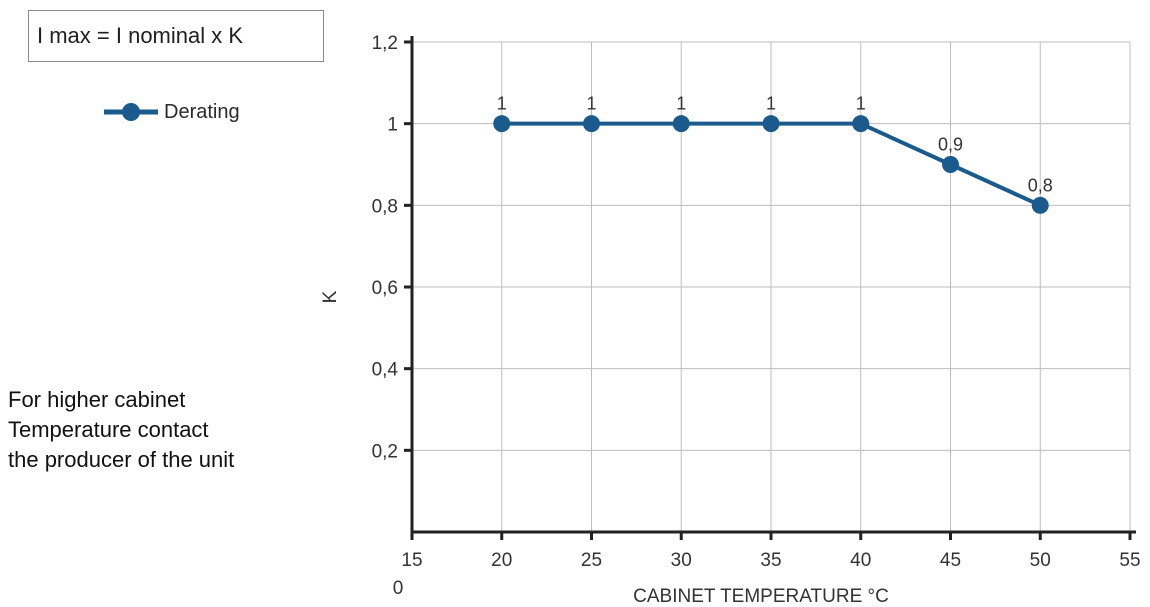 This screenshot has height=607, width=1150. Describe the element at coordinates (385, 370) in the screenshot. I see `y-tick-label: 0,4` at that location.